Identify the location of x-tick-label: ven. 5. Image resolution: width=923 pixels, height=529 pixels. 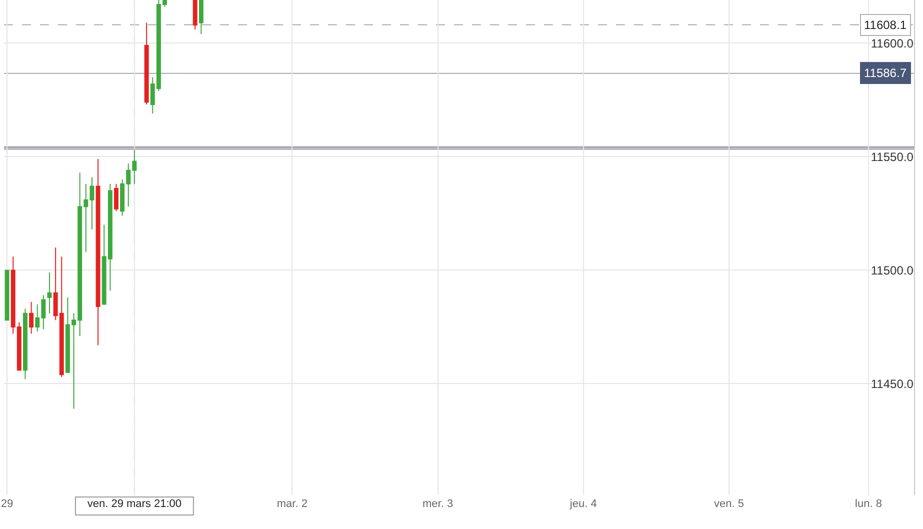
(729, 504).